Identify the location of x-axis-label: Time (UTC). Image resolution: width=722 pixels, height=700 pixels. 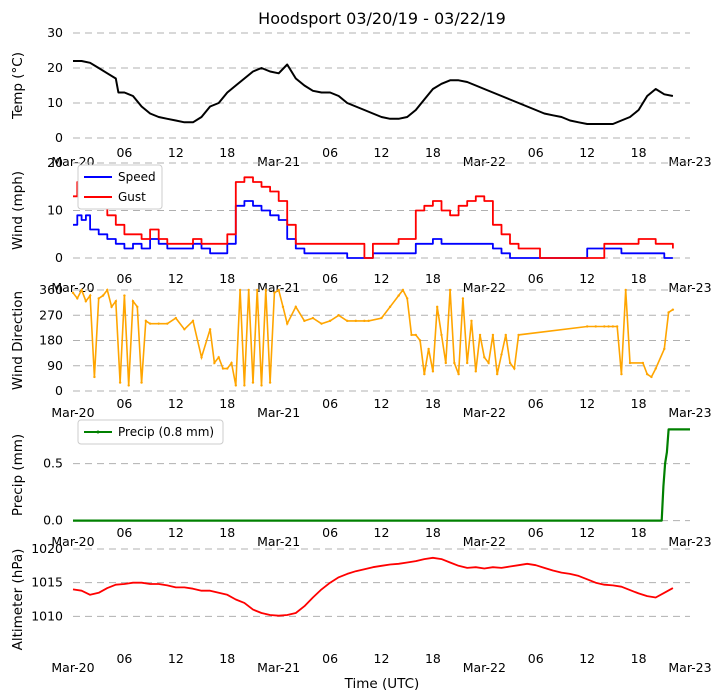
(382, 684).